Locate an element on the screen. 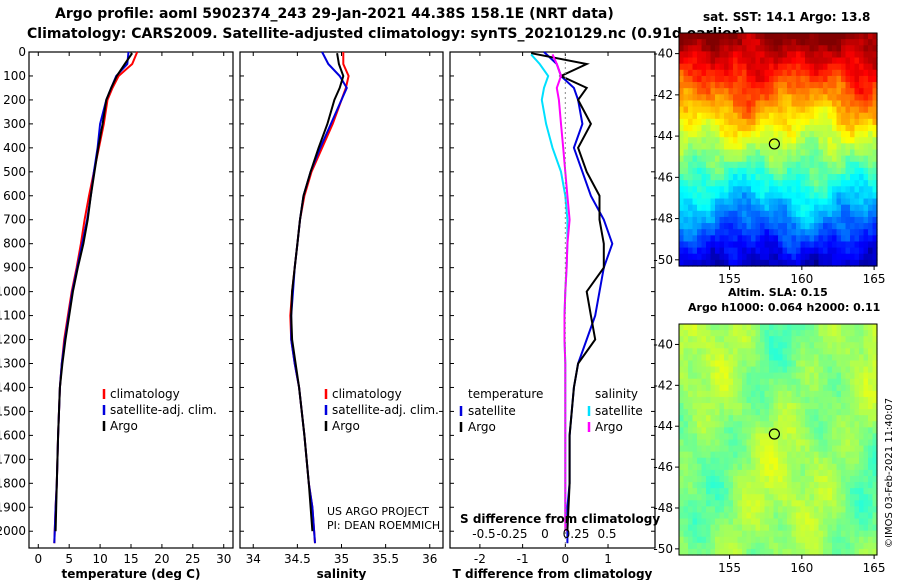  sla_map-ytick-label: -42 is located at coordinates (663, 385).